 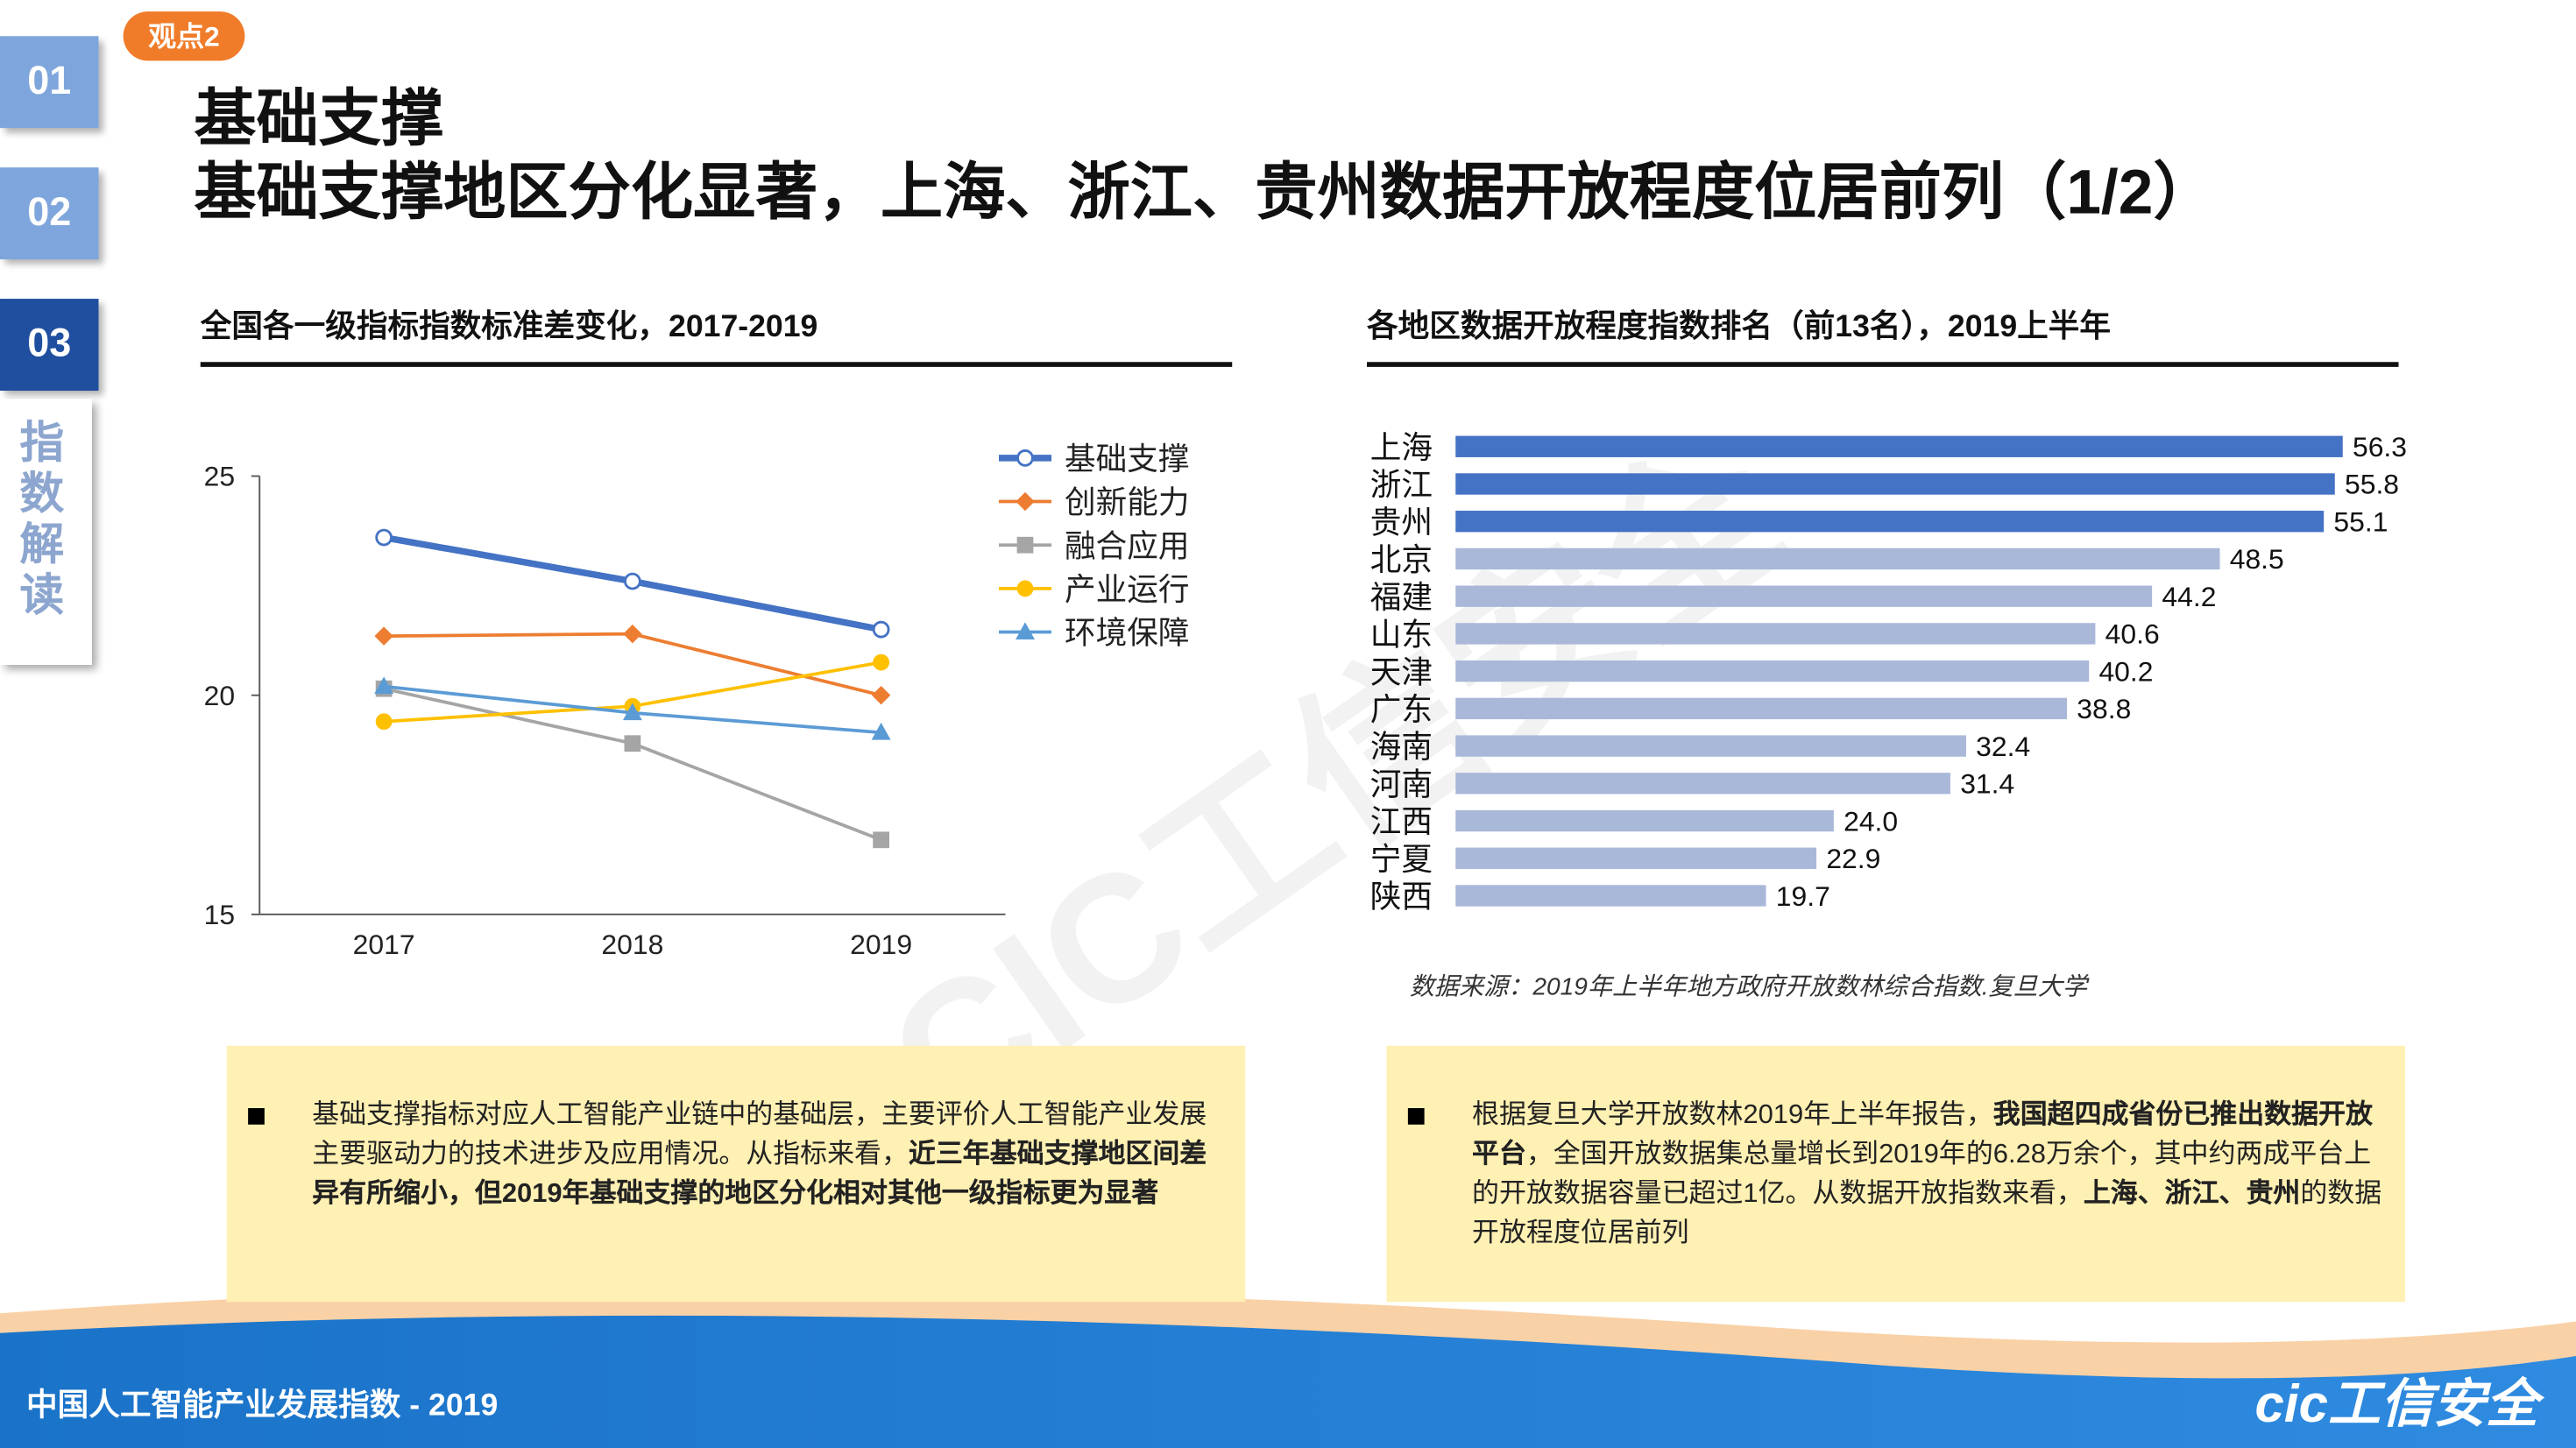 I want to click on nav-tab: 03, so click(x=49, y=345).